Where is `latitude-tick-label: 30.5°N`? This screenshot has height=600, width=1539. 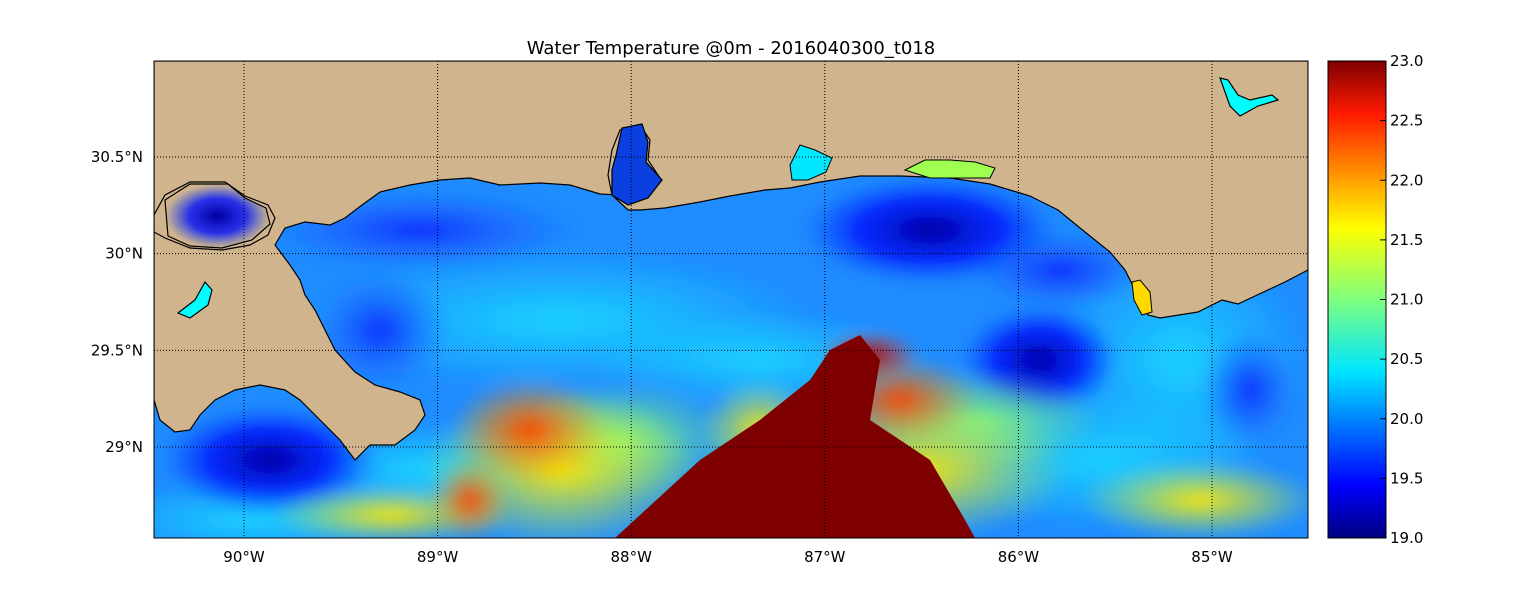 latitude-tick-label: 30.5°N is located at coordinates (117, 157).